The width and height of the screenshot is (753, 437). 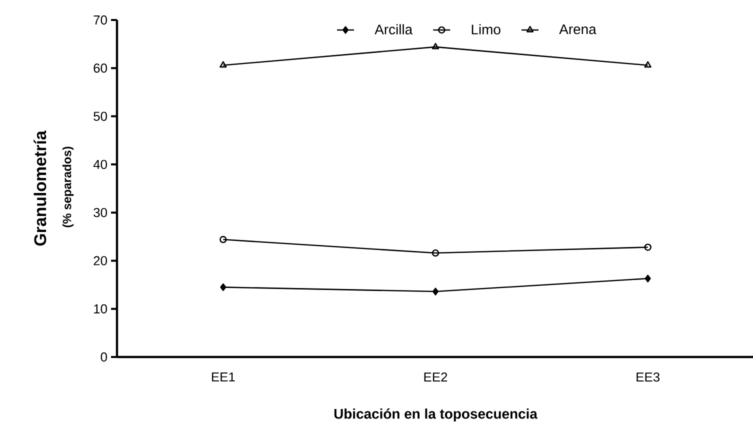 I want to click on y-tick-label: 10, so click(x=100, y=309).